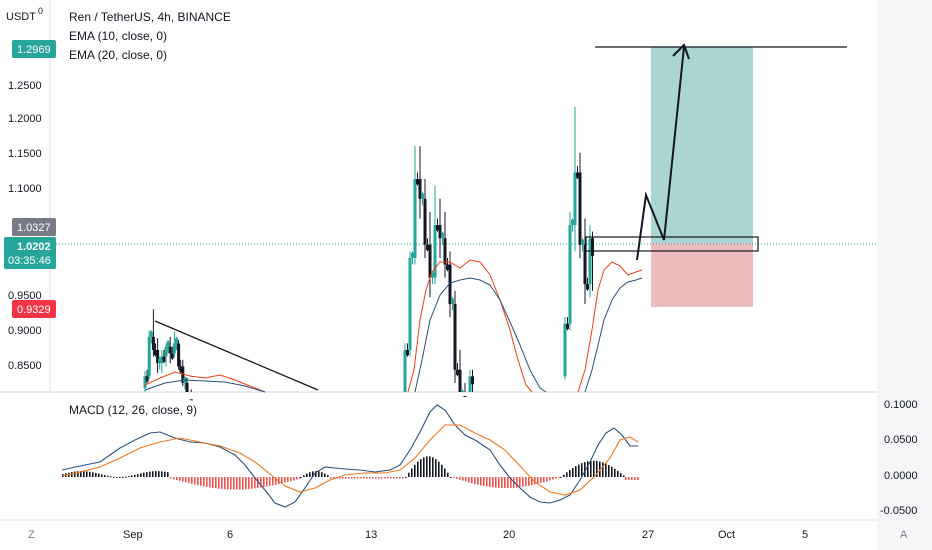 This screenshot has height=550, width=932. Describe the element at coordinates (648, 535) in the screenshot. I see `time-tick: 27` at that location.